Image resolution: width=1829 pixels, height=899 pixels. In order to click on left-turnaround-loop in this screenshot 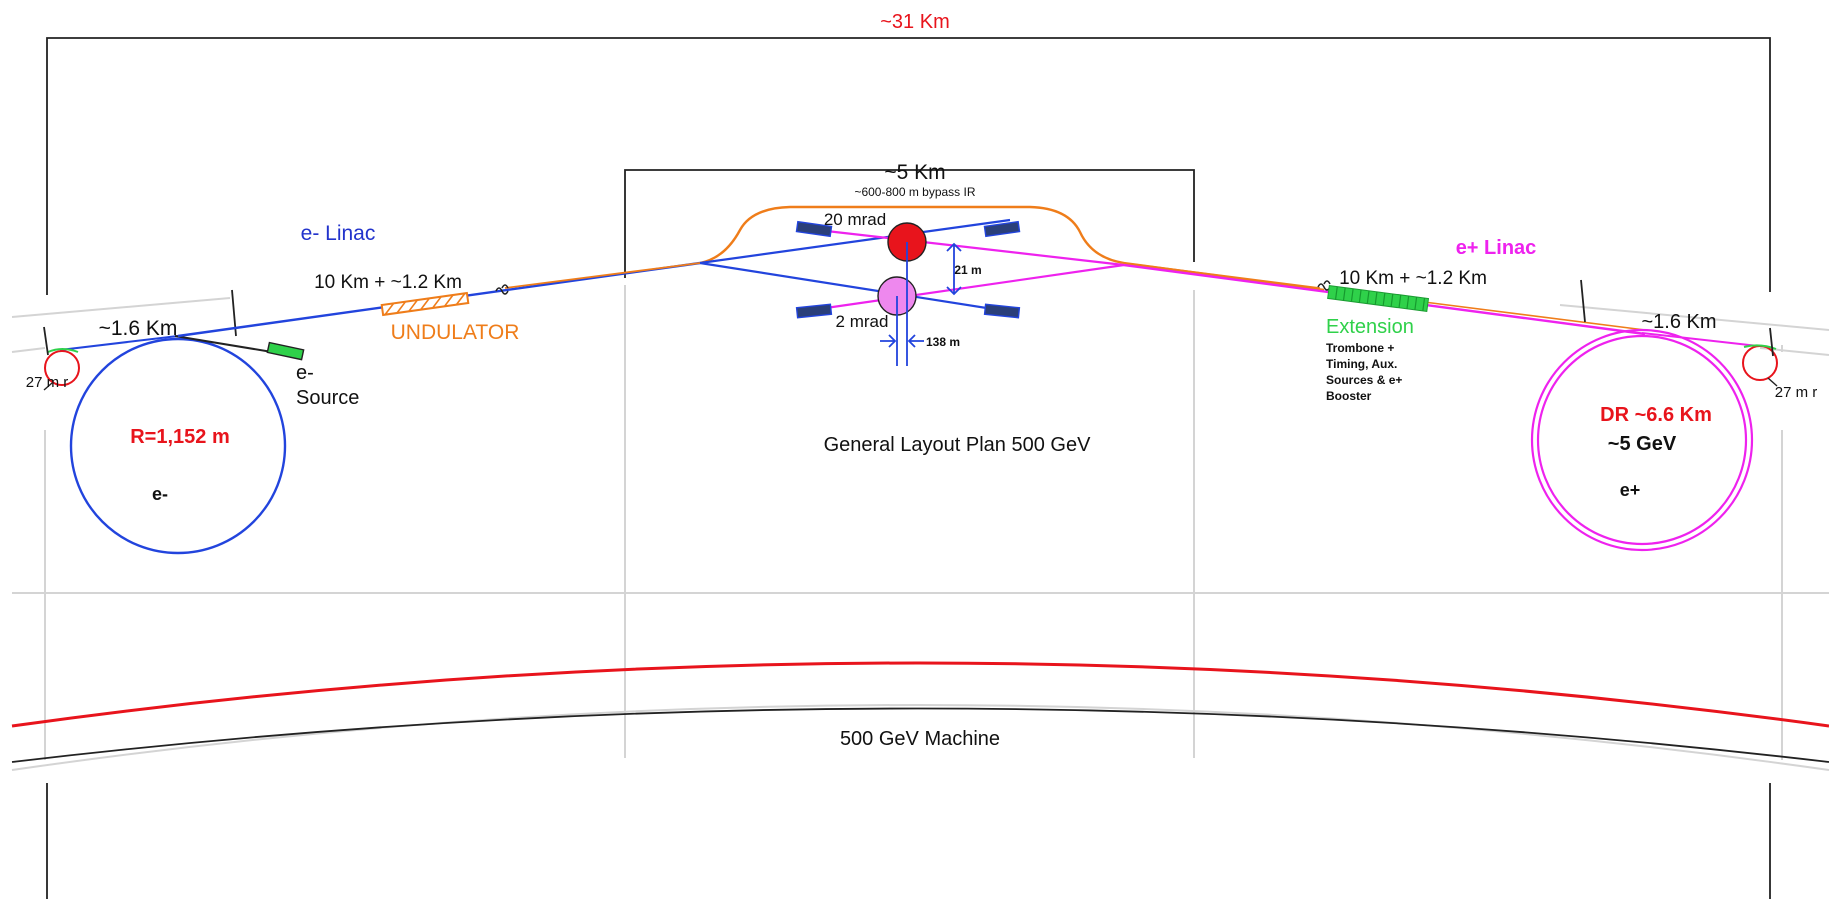, I will do `click(62, 368)`.